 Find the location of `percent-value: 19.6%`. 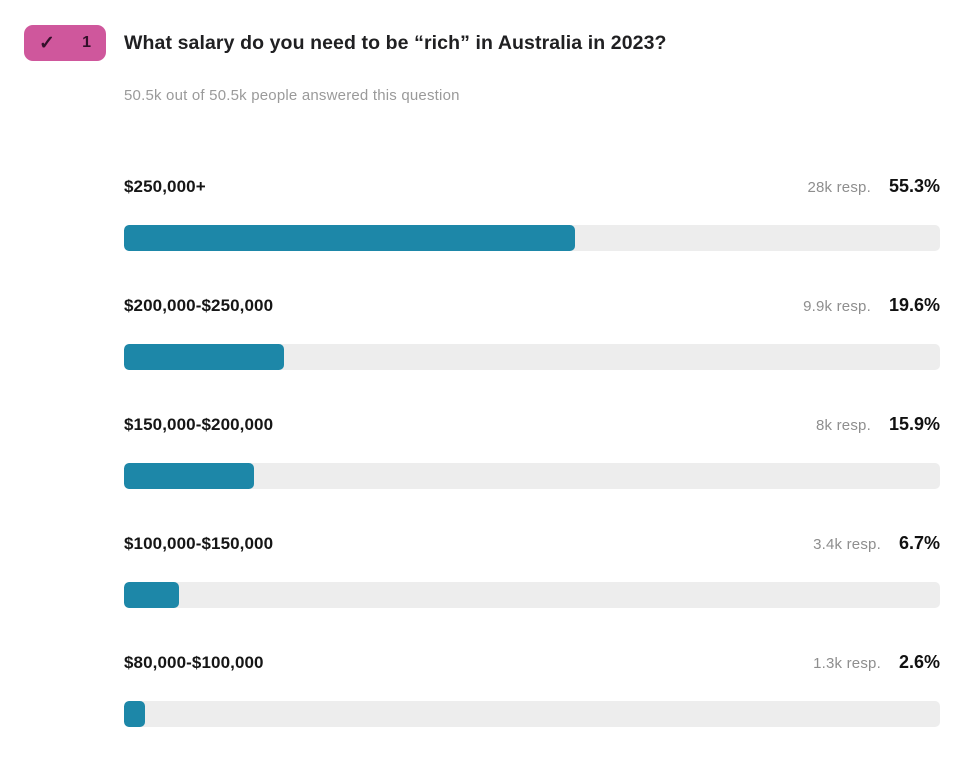

percent-value: 19.6% is located at coordinates (914, 305).